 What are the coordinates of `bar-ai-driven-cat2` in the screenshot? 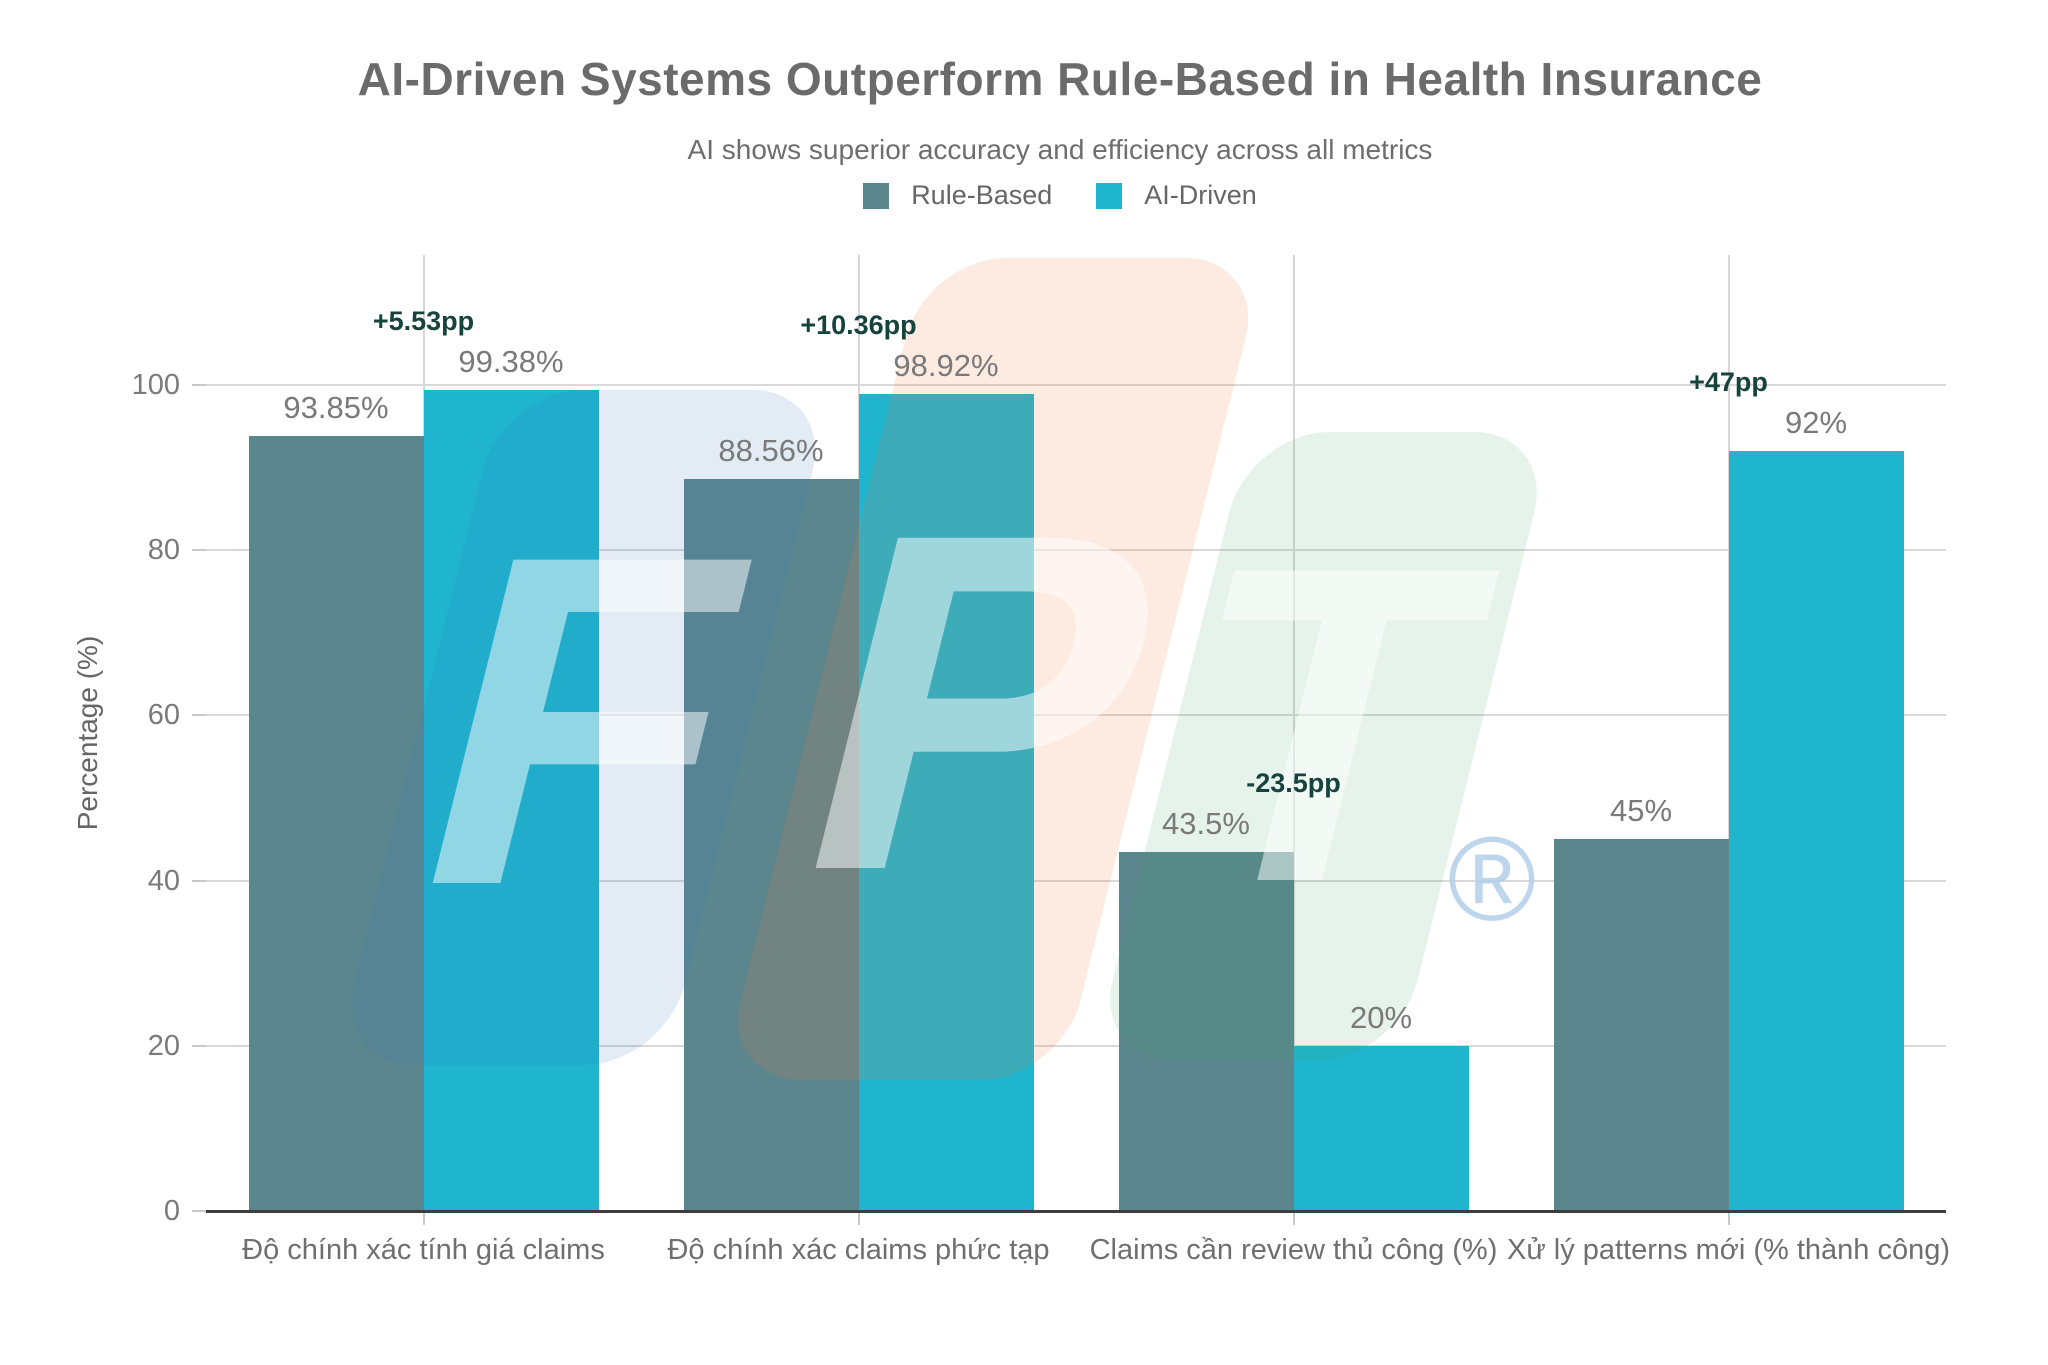 It's located at (1381, 1128).